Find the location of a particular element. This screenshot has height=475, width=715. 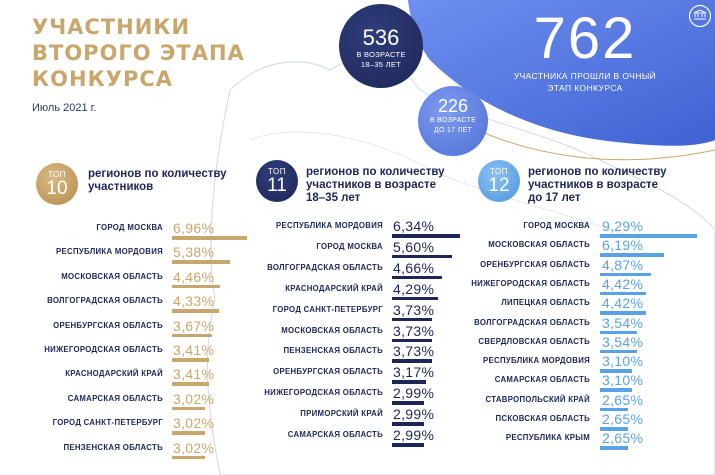

value-label: 3,54% is located at coordinates (623, 341).